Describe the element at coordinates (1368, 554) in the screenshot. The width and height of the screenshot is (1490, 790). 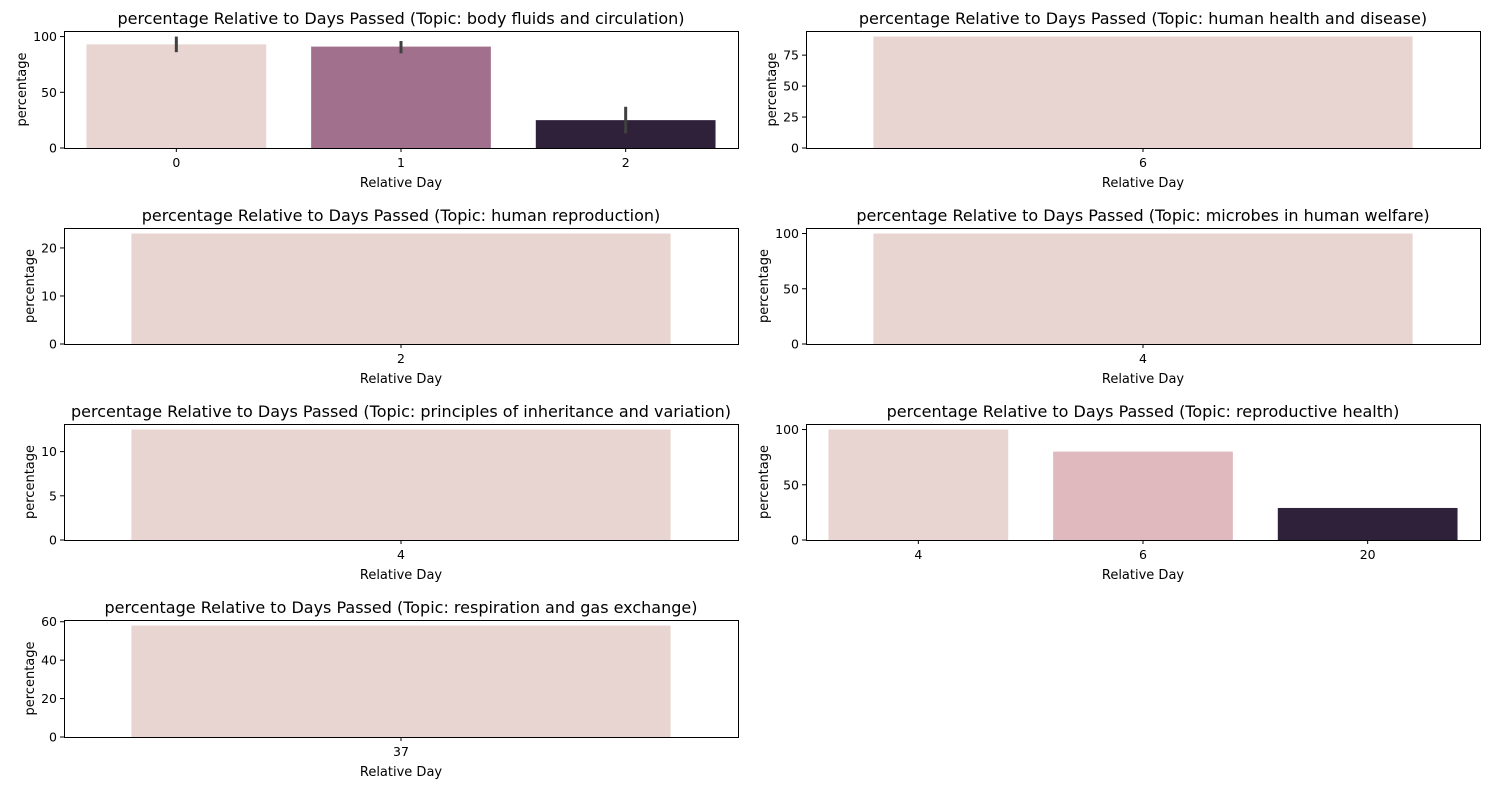
I see `x-tick-label-20: 20` at that location.